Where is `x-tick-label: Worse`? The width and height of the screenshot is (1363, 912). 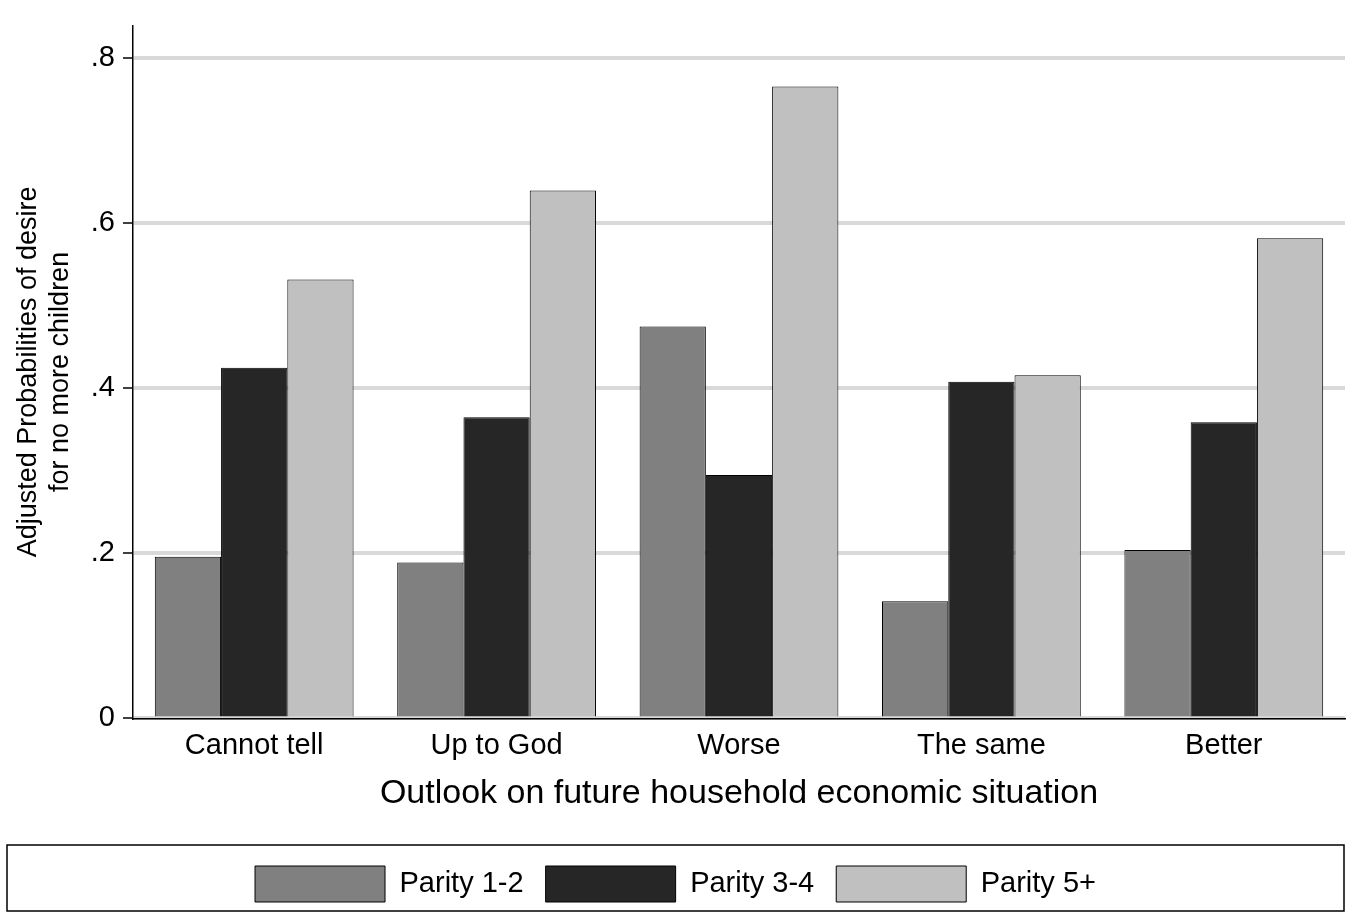 x-tick-label: Worse is located at coordinates (739, 743).